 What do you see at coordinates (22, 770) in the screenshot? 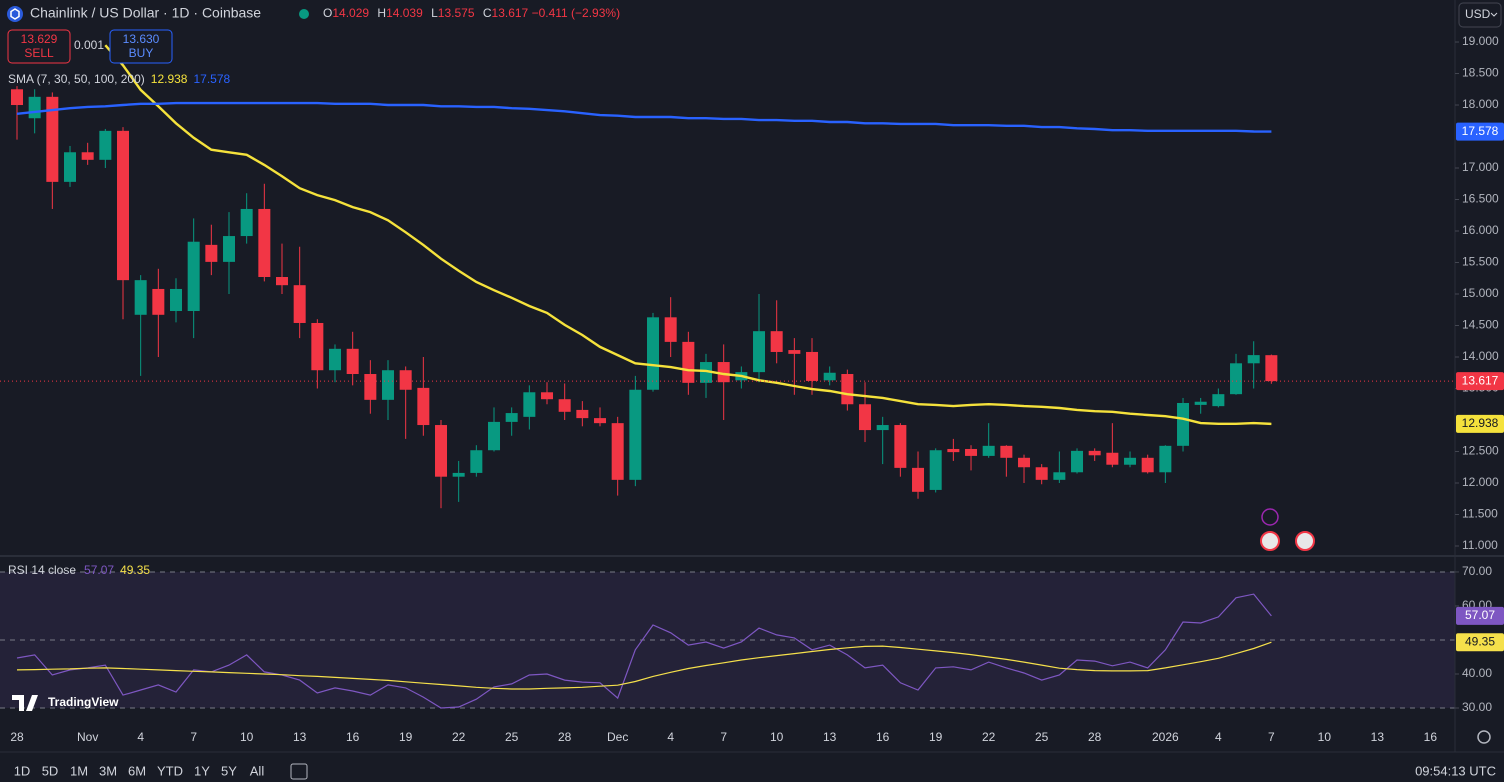
I see `timeframe-button: 1D` at bounding box center [22, 770].